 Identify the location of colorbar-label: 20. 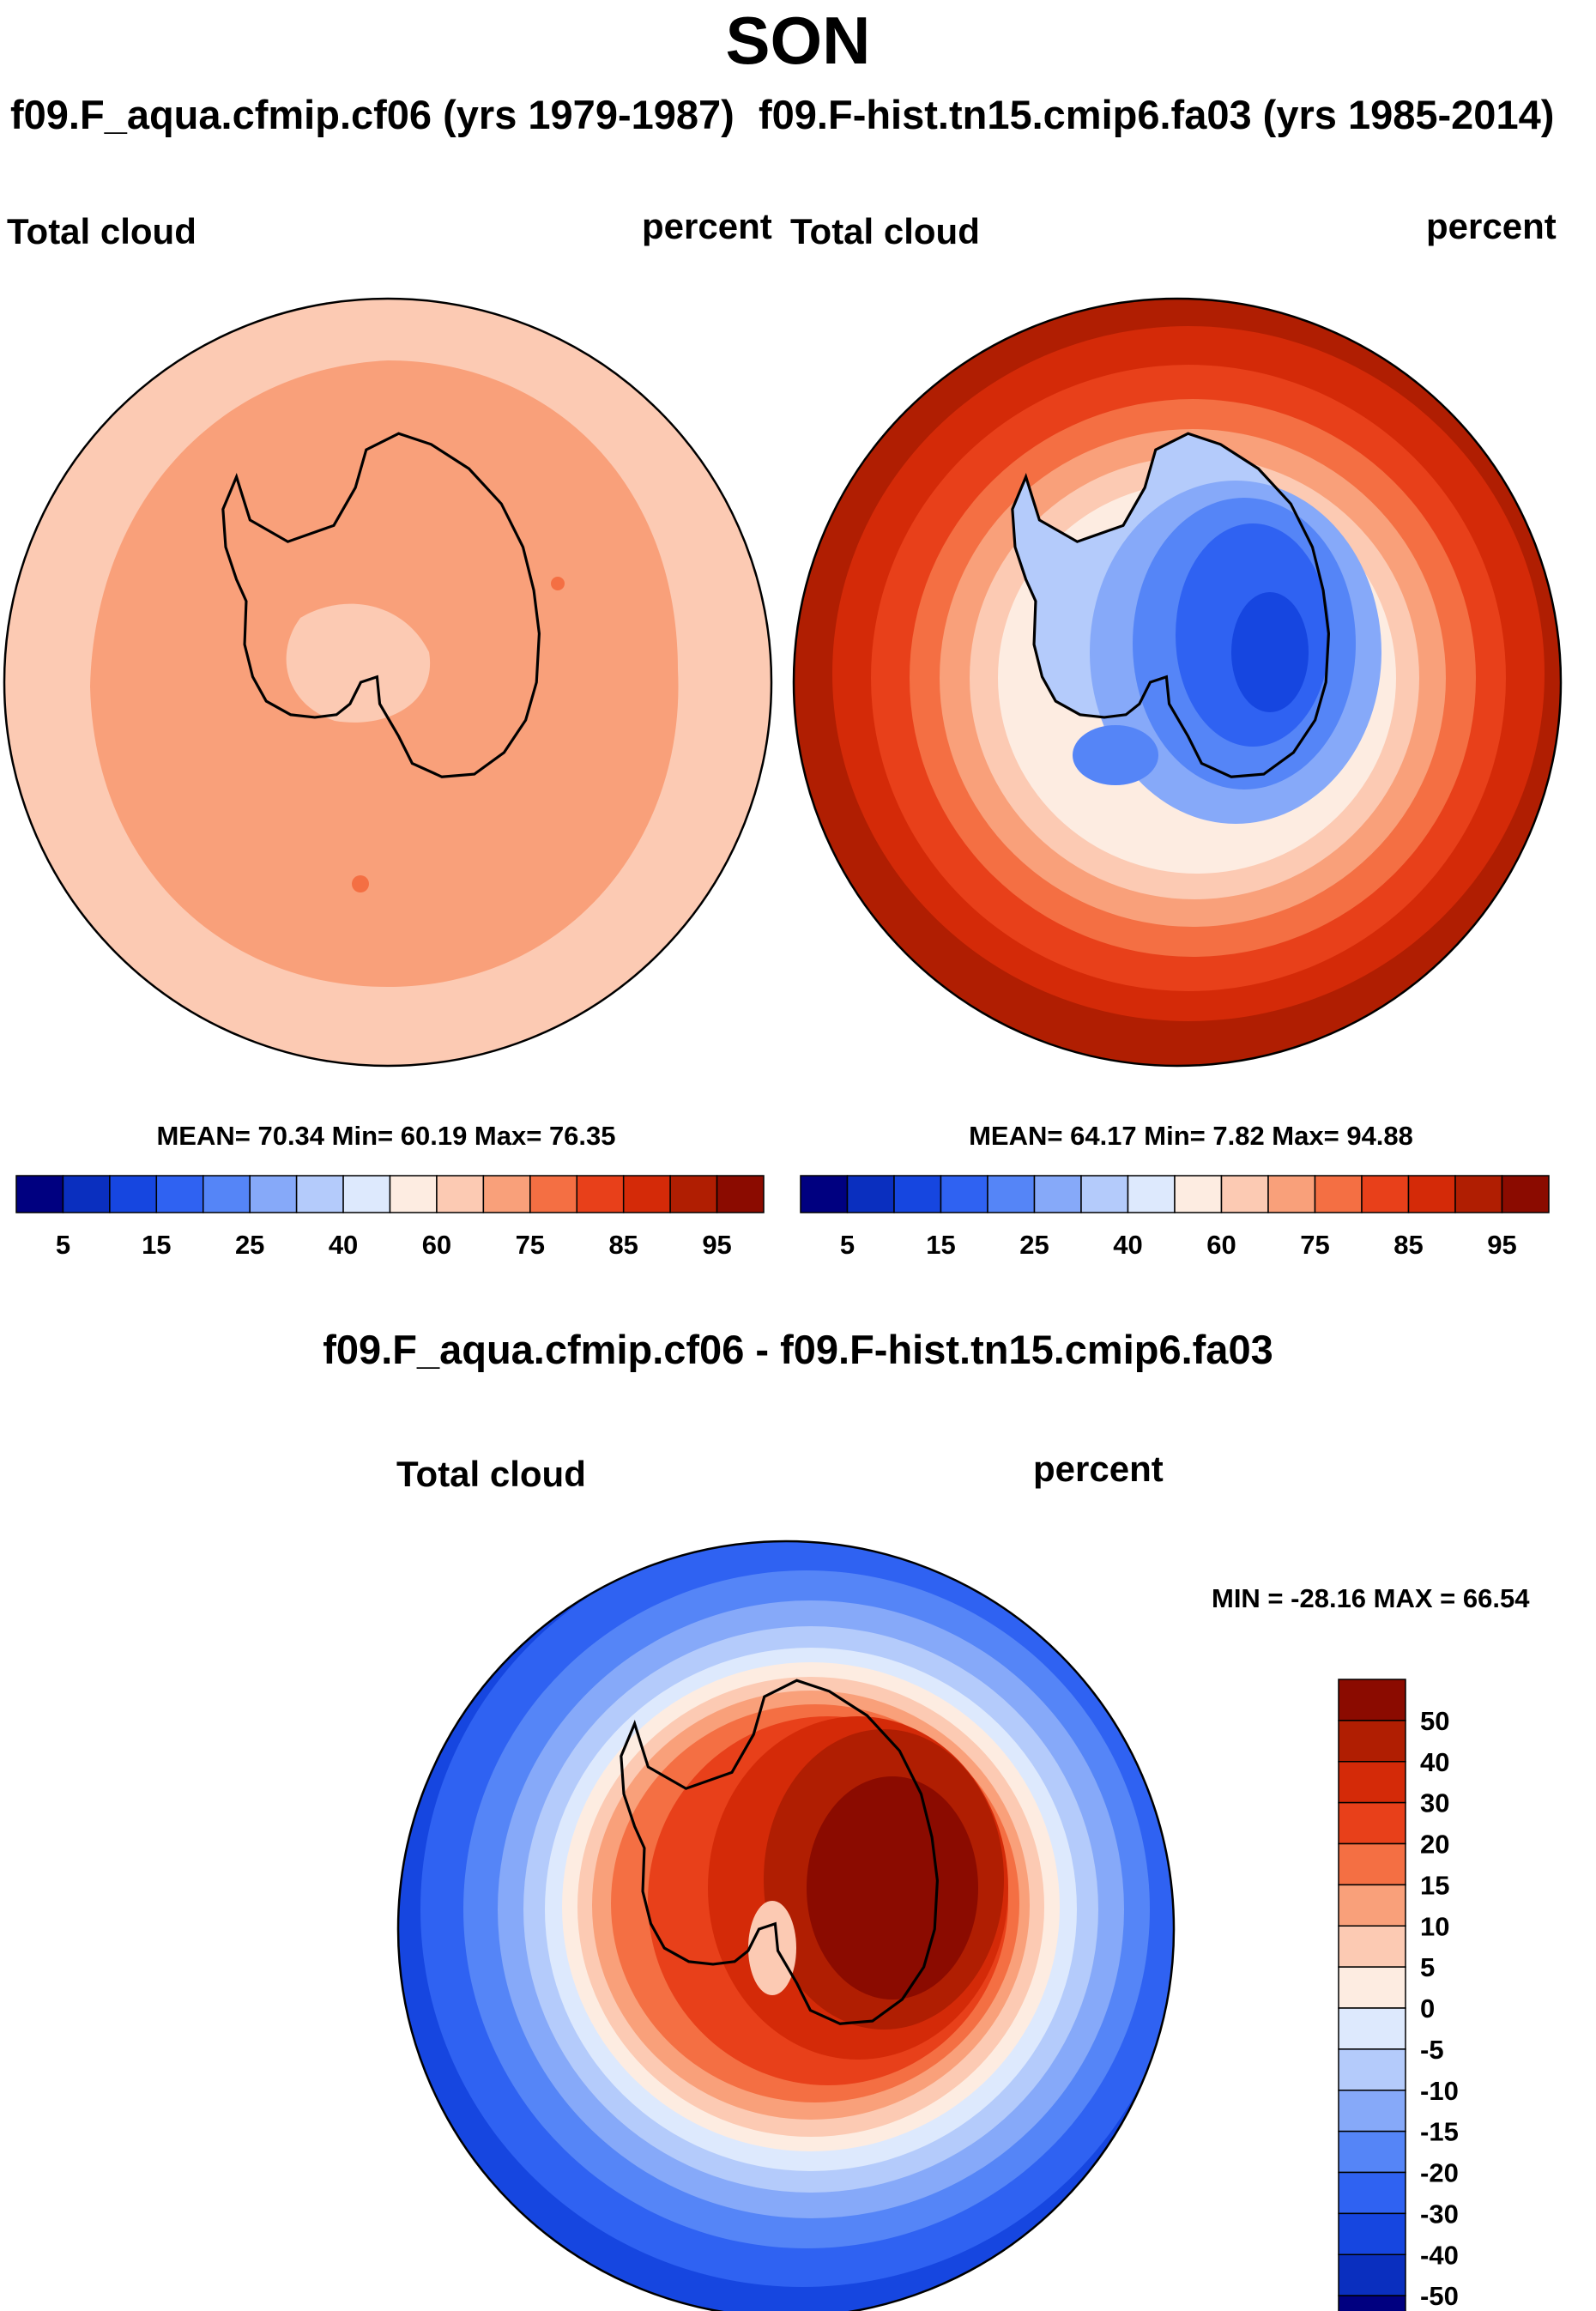
(1434, 1845).